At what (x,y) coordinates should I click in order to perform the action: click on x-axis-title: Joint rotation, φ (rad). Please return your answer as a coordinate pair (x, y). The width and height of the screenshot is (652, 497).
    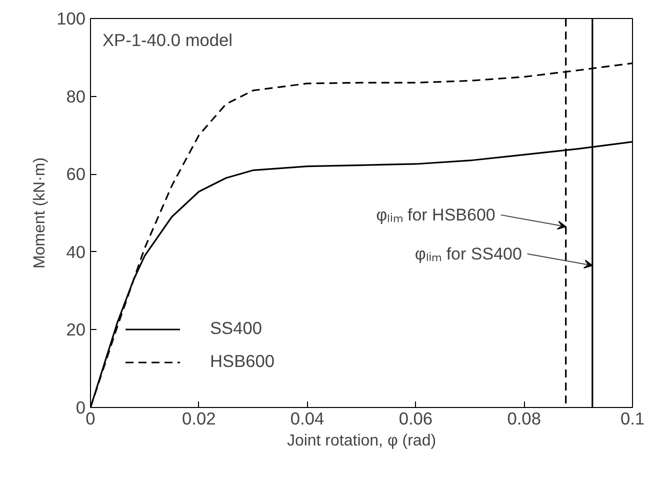
    Looking at the image, I should click on (361, 441).